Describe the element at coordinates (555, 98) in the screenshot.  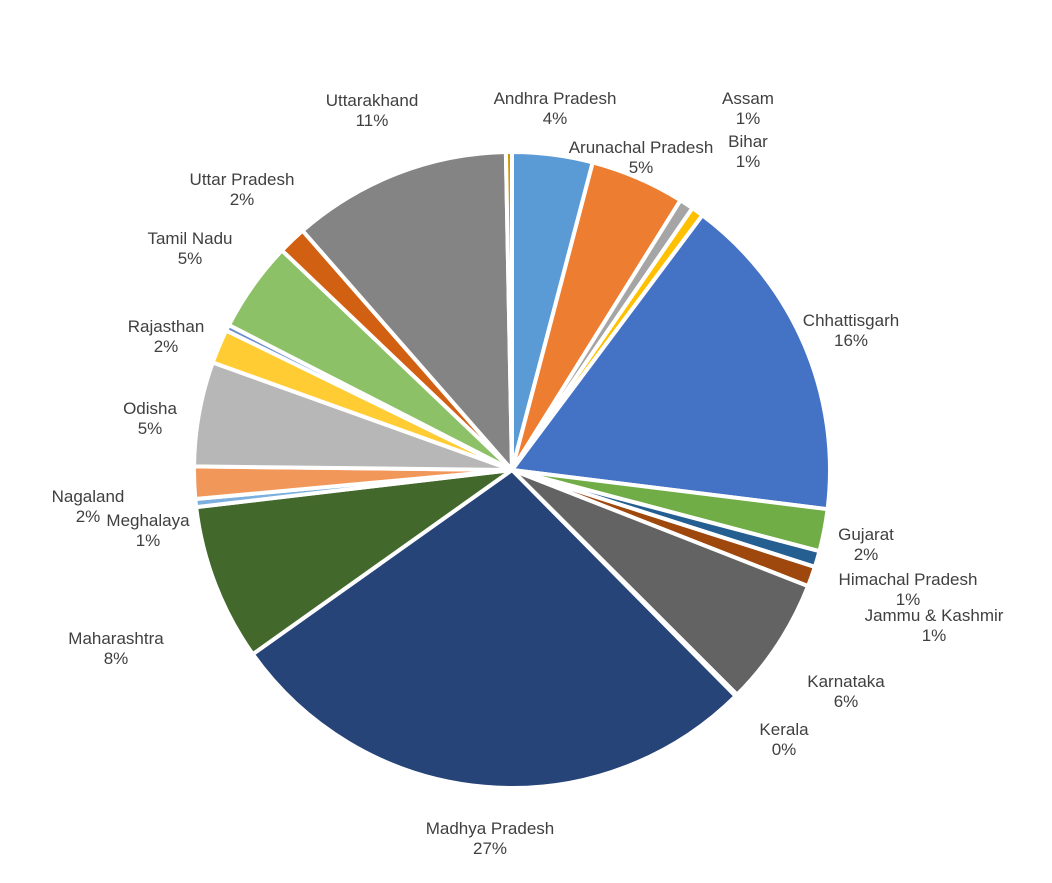
I see `data-label-name: Andhra Pradesh` at that location.